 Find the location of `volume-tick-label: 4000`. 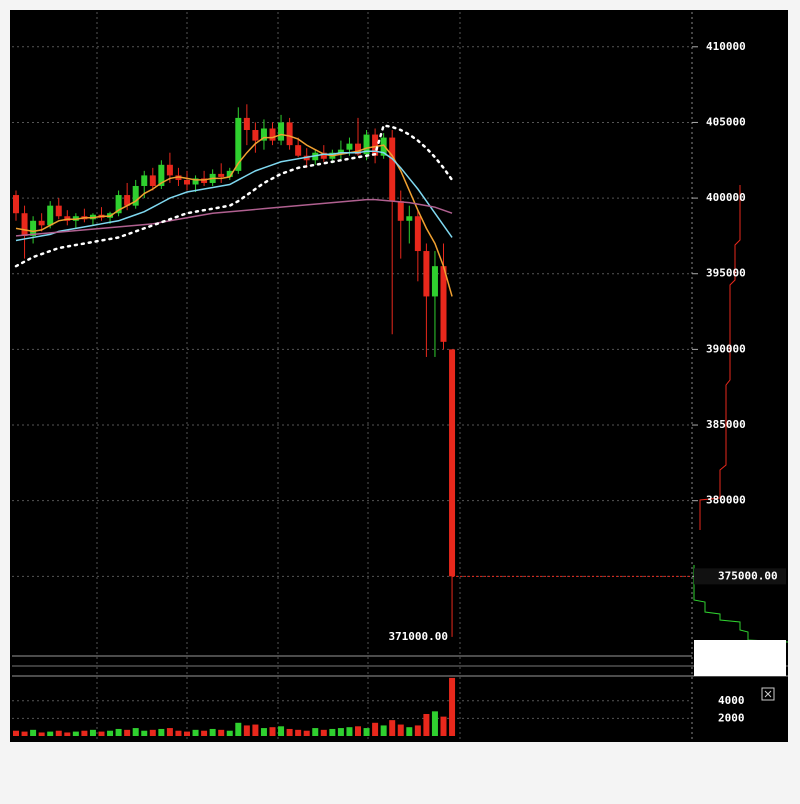

volume-tick-label: 4000 is located at coordinates (731, 700).